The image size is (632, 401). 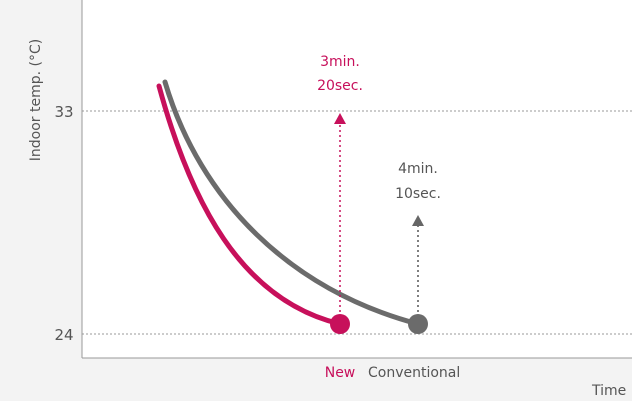 What do you see at coordinates (340, 373) in the screenshot?
I see `series-new-label: New` at bounding box center [340, 373].